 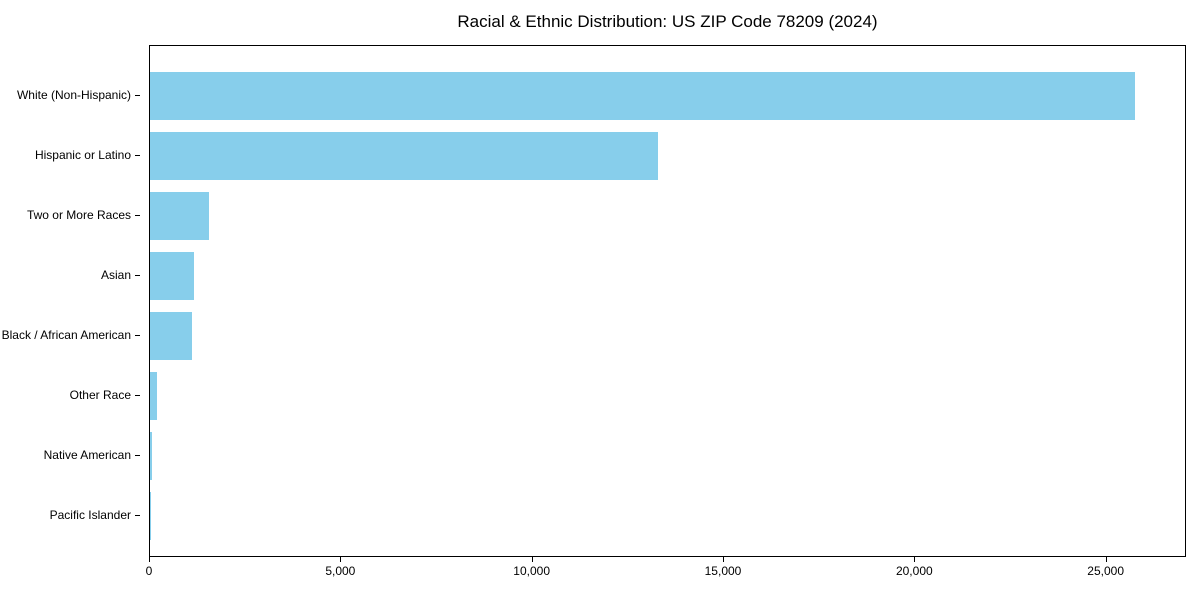 What do you see at coordinates (73, 95) in the screenshot?
I see `y-axis-label: White (Non-Hispanic)` at bounding box center [73, 95].